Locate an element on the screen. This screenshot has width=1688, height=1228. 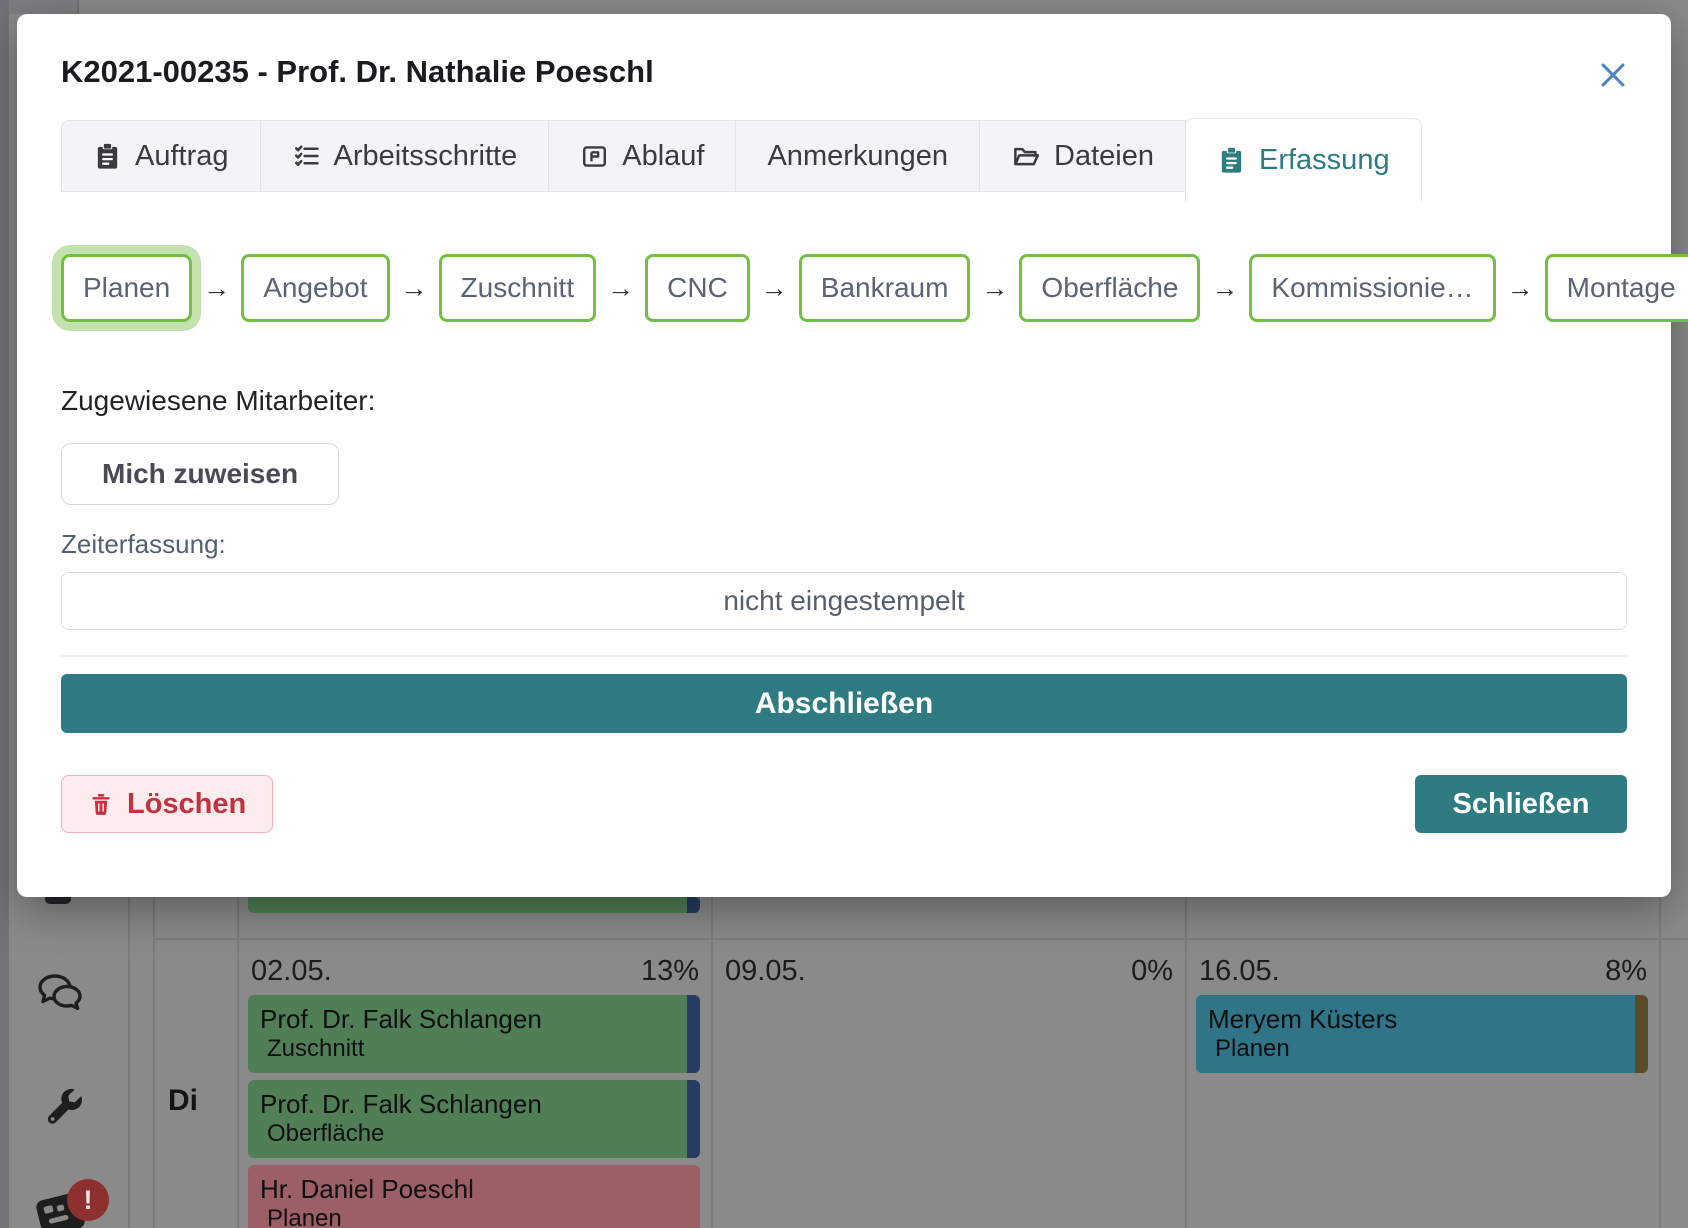
step-montage: Montage is located at coordinates (1616, 288).